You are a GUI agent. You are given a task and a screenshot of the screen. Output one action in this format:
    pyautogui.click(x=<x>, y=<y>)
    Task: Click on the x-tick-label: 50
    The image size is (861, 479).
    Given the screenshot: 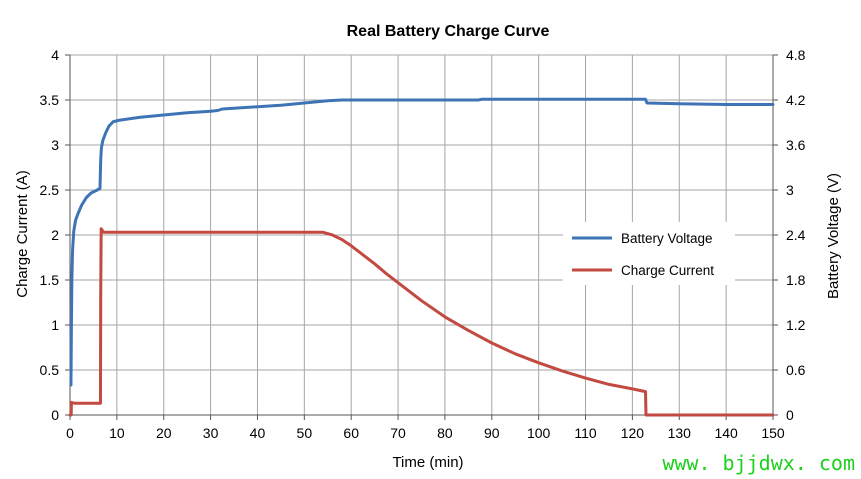 What is the action you would take?
    pyautogui.click(x=305, y=433)
    